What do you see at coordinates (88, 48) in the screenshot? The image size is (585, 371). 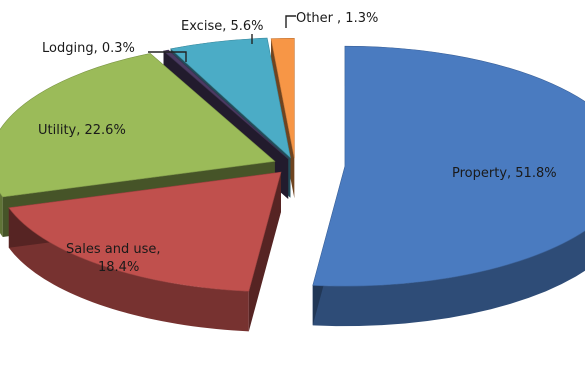 I see `slice-label-lodging: Lodging, 0.3%` at bounding box center [88, 48].